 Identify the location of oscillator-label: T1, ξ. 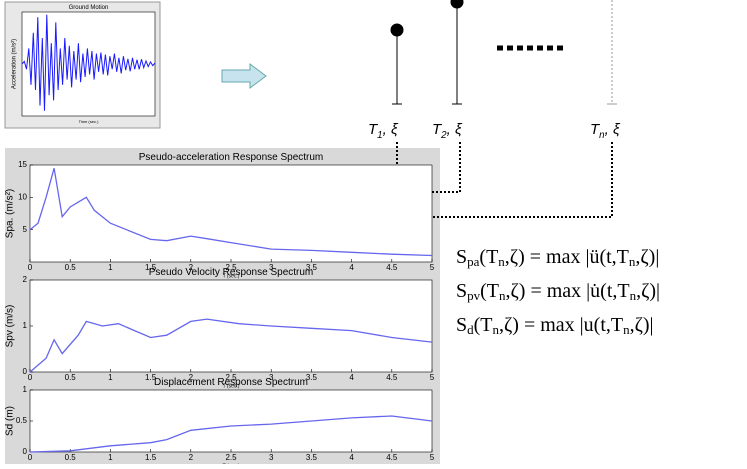
(383, 131).